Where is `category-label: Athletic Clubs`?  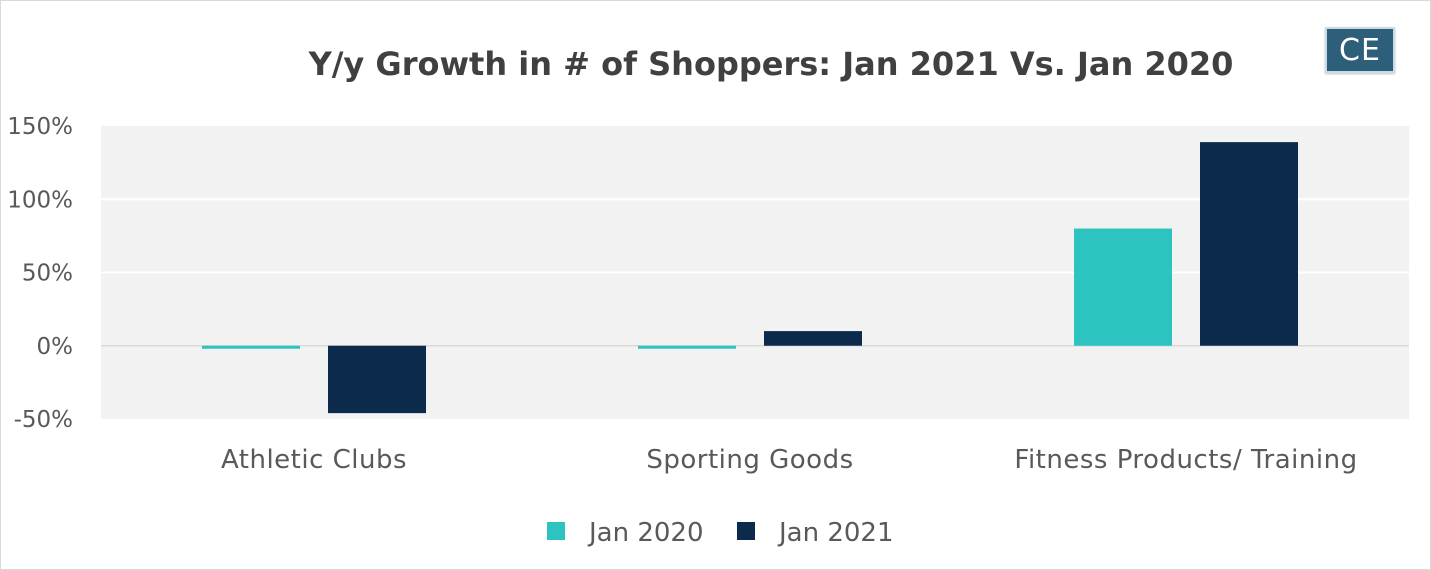 category-label: Athletic Clubs is located at coordinates (314, 460).